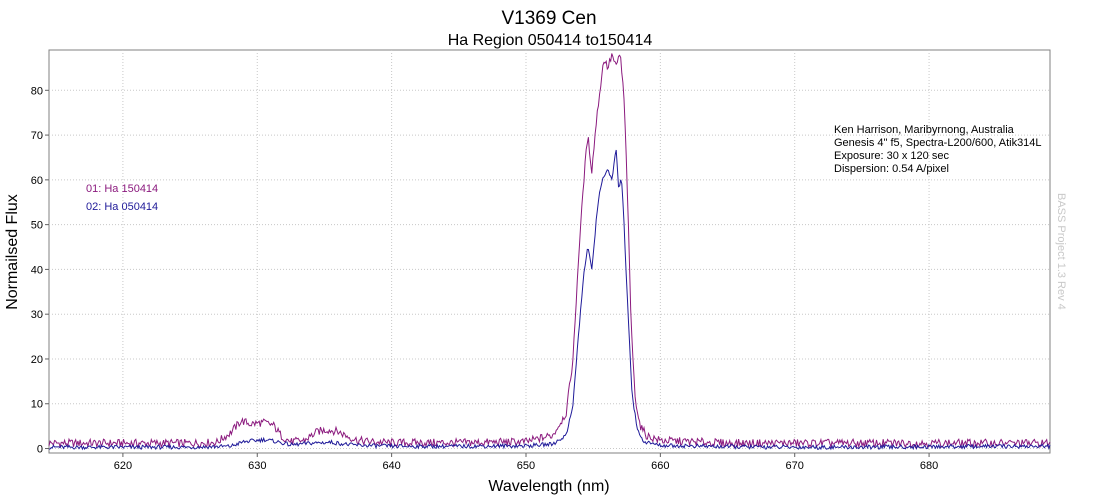 The height and width of the screenshot is (500, 1100). What do you see at coordinates (123, 466) in the screenshot?
I see `x-tick-label: 620` at bounding box center [123, 466].